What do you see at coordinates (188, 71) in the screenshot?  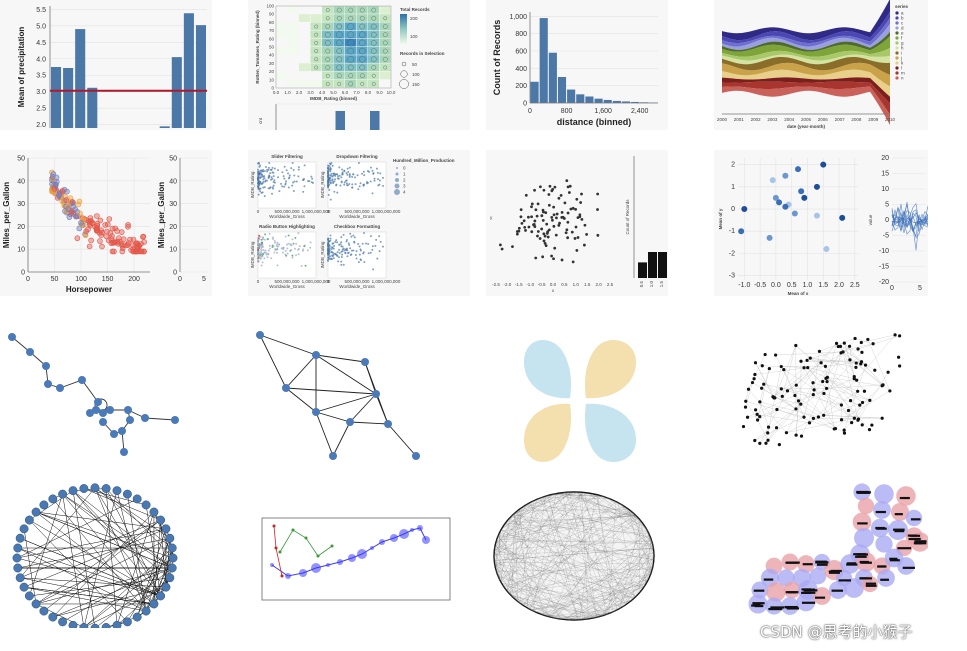 I see `bar` at bounding box center [188, 71].